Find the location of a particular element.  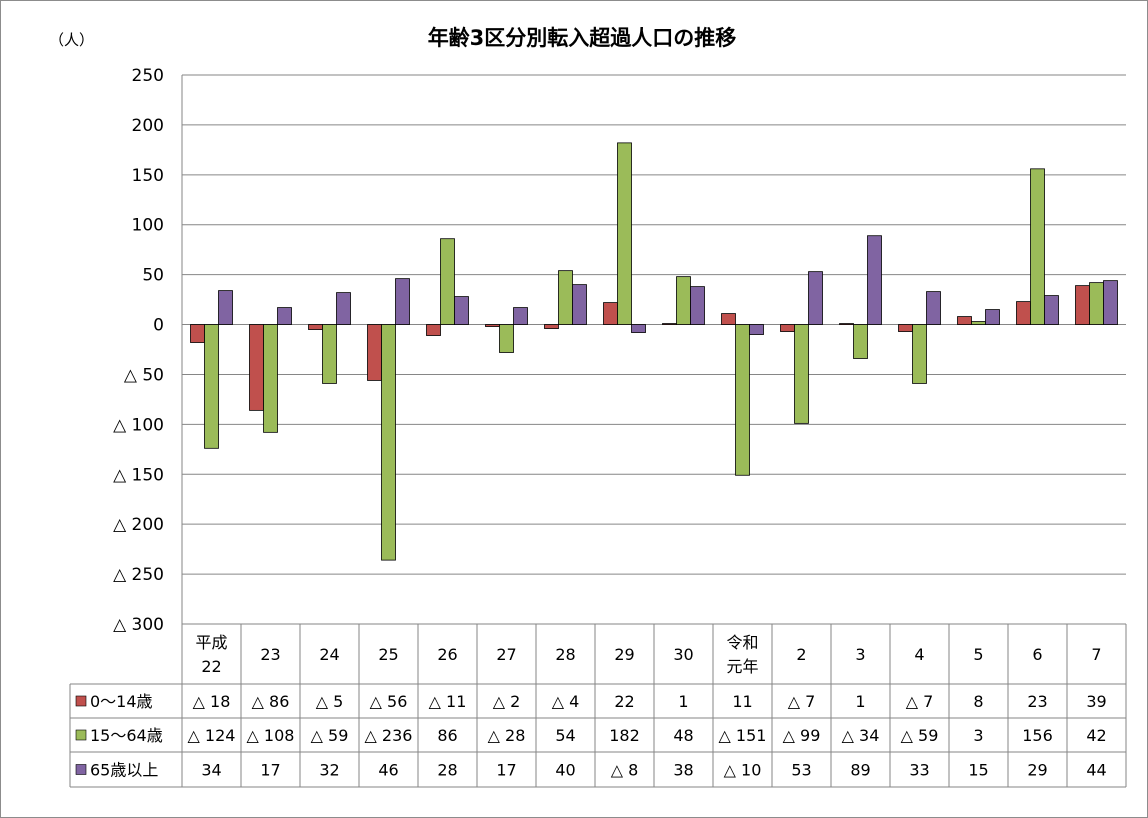

data-label: △ 28 is located at coordinates (507, 735).